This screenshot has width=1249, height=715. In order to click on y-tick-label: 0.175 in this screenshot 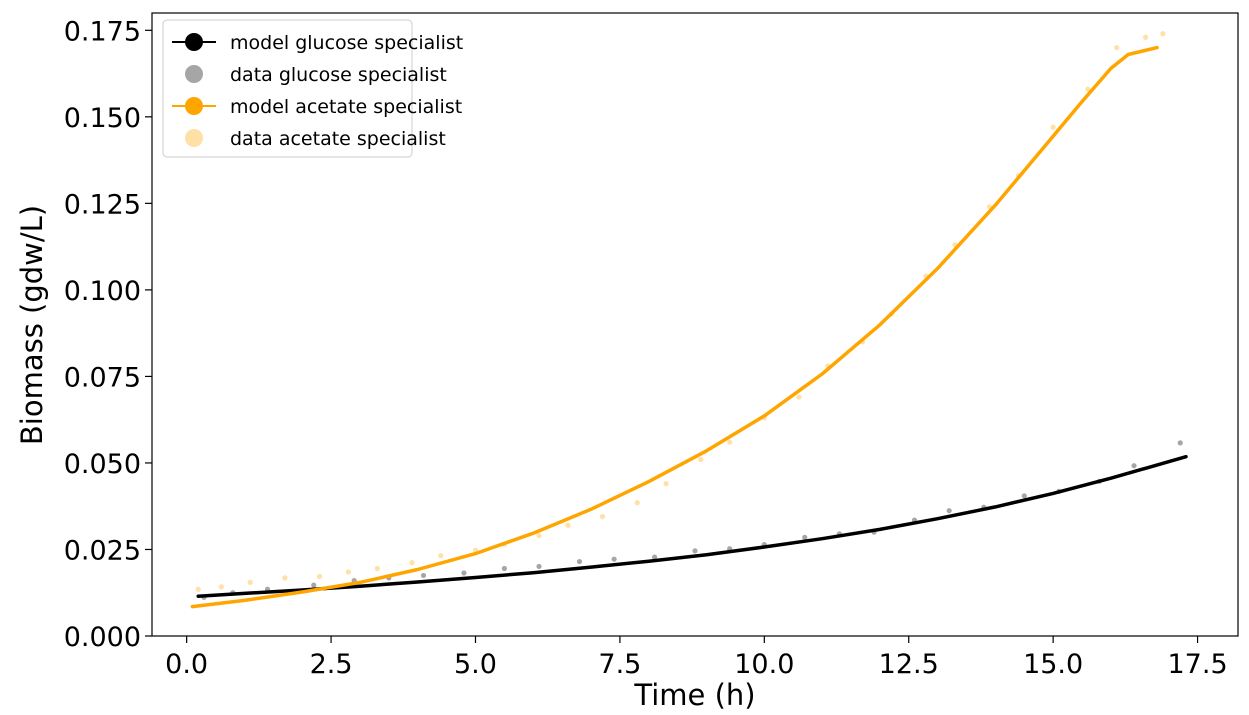, I will do `click(102, 31)`.